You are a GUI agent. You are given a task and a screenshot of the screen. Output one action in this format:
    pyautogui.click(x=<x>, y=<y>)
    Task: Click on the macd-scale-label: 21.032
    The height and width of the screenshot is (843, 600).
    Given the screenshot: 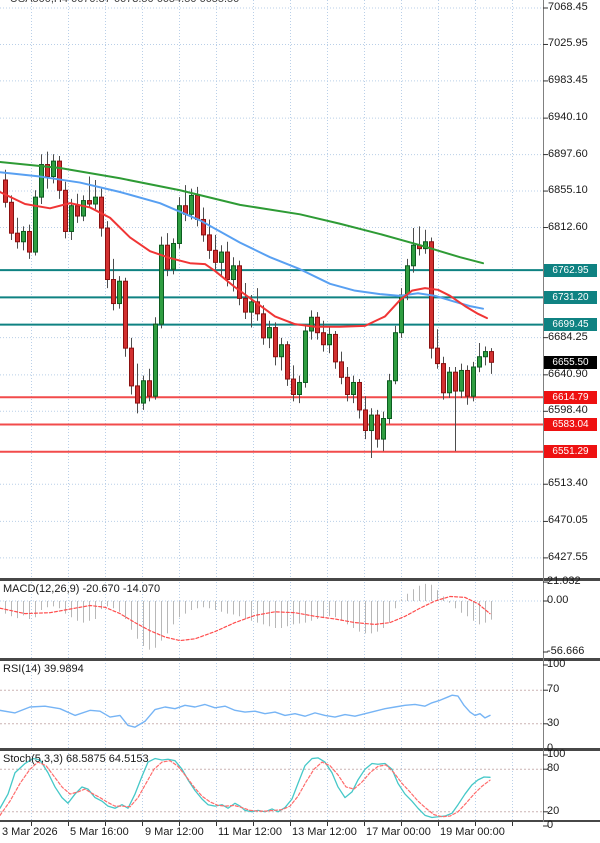 What is the action you would take?
    pyautogui.click(x=564, y=581)
    